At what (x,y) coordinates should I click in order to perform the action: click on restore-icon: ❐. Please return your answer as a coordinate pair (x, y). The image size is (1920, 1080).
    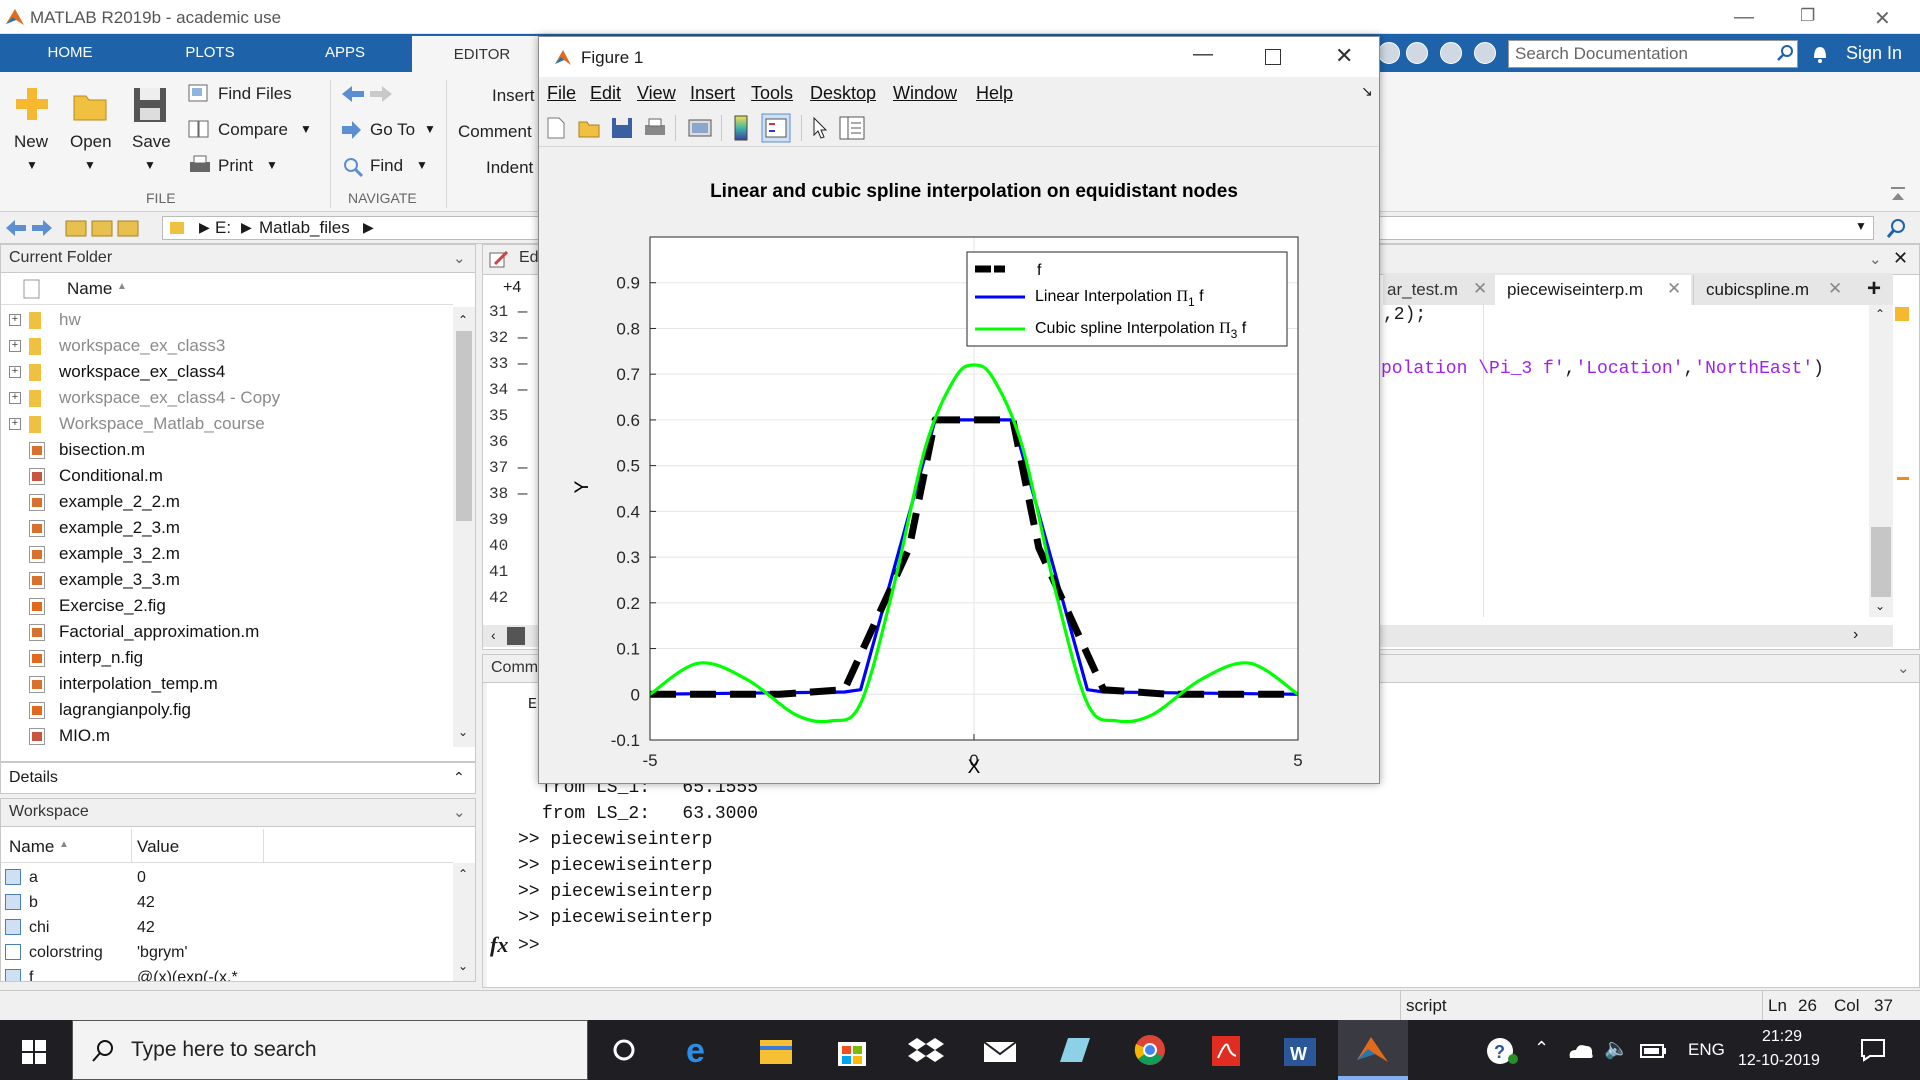
    Looking at the image, I should click on (1808, 15).